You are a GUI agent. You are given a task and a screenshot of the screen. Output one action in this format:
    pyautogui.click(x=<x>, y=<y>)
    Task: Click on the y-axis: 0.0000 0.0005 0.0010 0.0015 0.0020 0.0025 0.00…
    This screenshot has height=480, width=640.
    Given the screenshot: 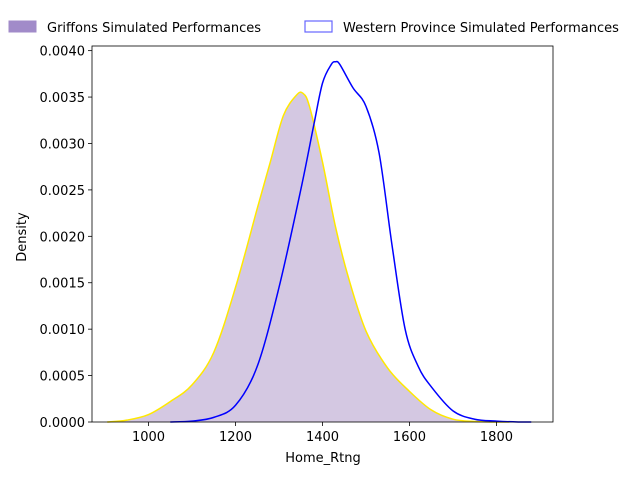 What is the action you would take?
    pyautogui.click(x=66, y=238)
    